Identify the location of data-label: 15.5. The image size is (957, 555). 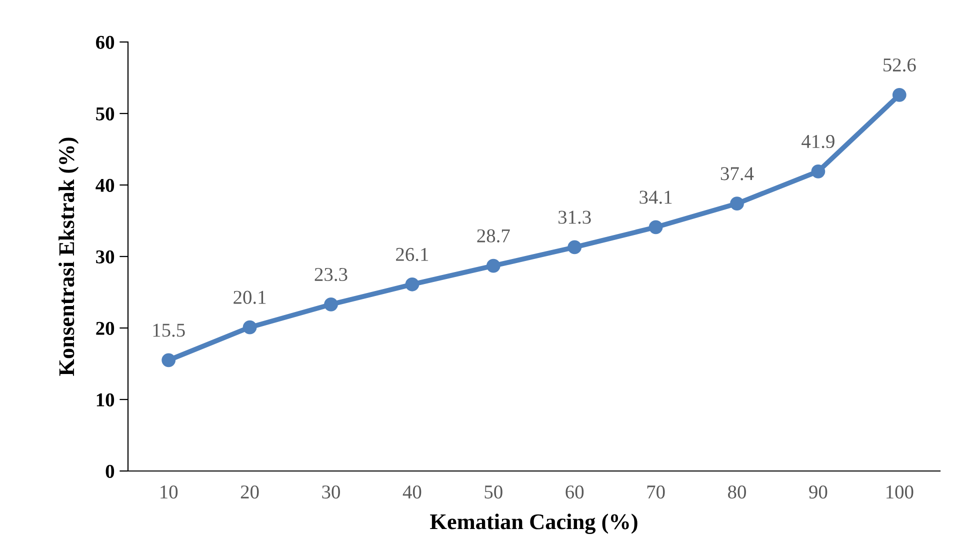
(169, 330).